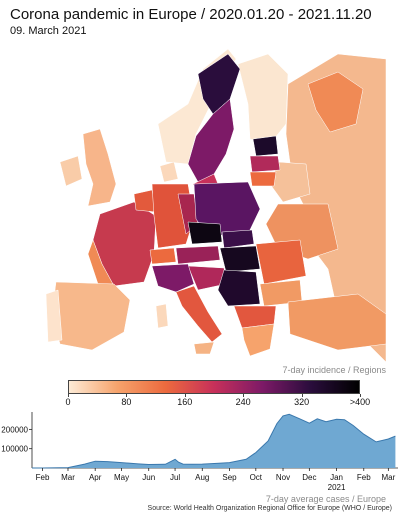  What do you see at coordinates (162, 316) in the screenshot?
I see `region-sardinia` at bounding box center [162, 316].